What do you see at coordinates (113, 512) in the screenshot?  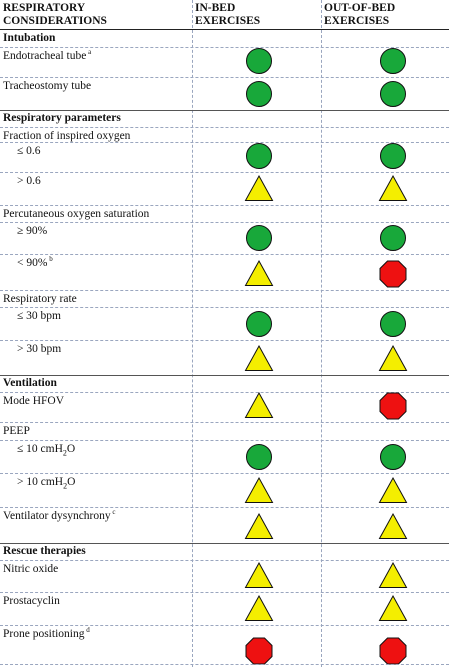 I see `footnote-marker: c` at bounding box center [113, 512].